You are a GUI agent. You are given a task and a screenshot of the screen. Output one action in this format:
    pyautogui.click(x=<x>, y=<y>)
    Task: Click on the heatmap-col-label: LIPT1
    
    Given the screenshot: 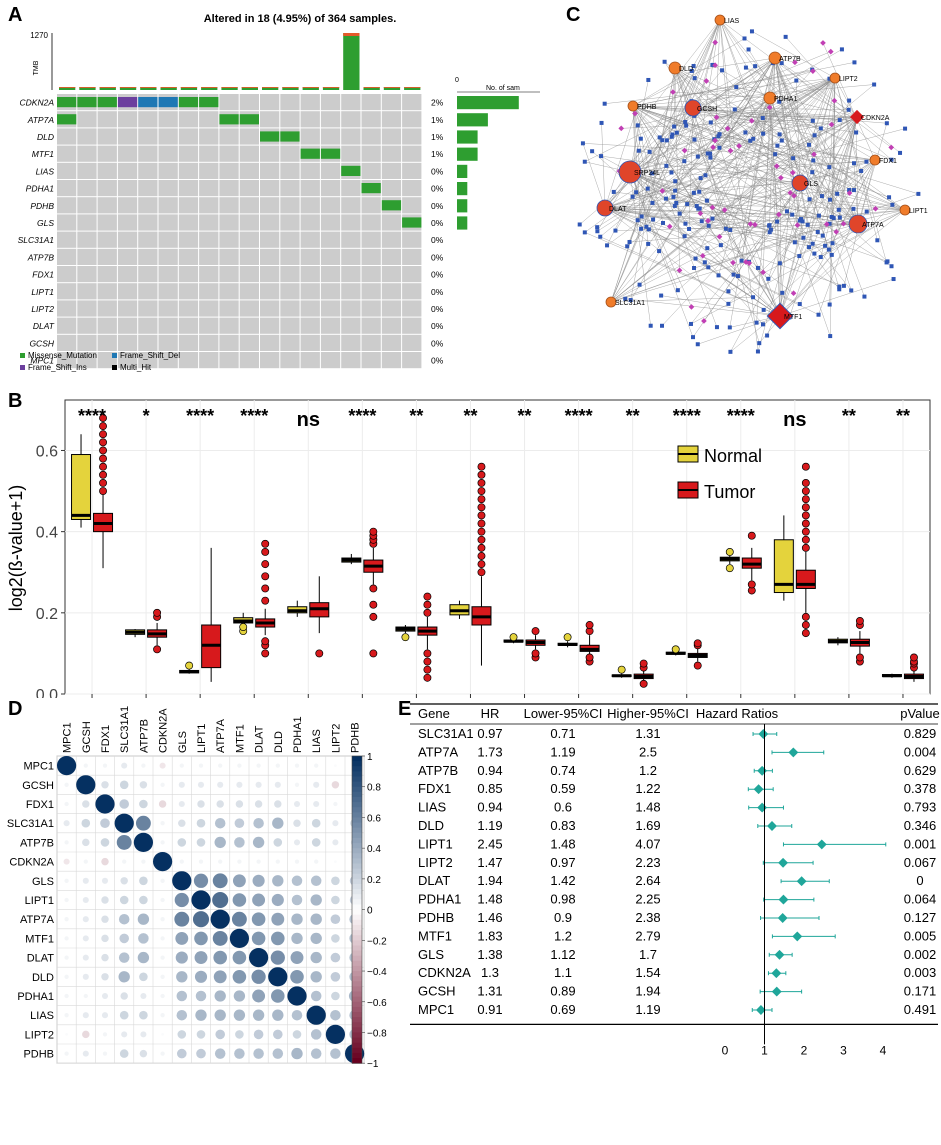 What is the action you would take?
    pyautogui.click(x=202, y=738)
    